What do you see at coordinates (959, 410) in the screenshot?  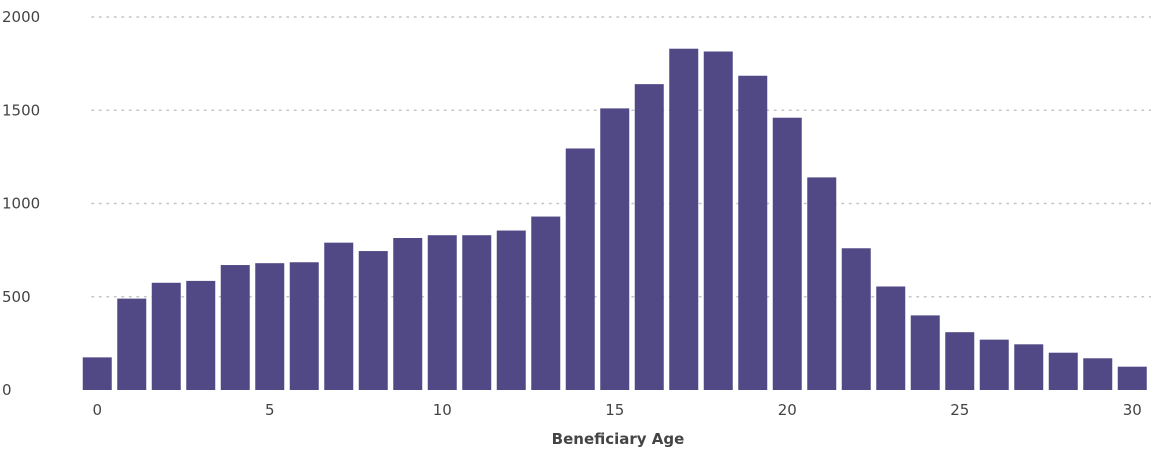 I see `x-tick-label: 25` at bounding box center [959, 410].